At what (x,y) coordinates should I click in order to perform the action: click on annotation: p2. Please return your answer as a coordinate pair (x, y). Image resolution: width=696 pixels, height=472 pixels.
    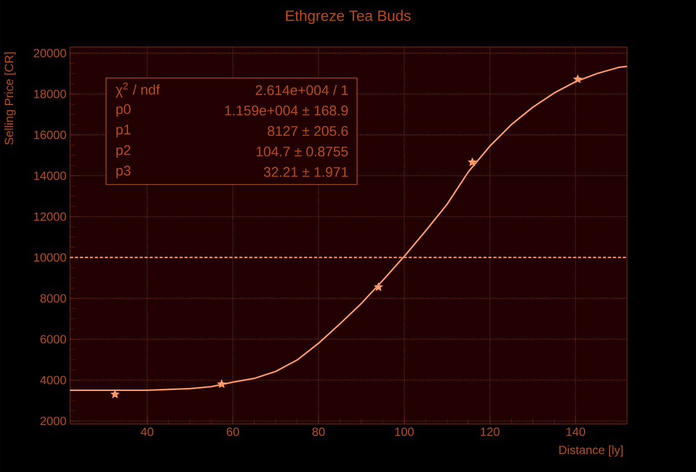
    Looking at the image, I should click on (123, 151).